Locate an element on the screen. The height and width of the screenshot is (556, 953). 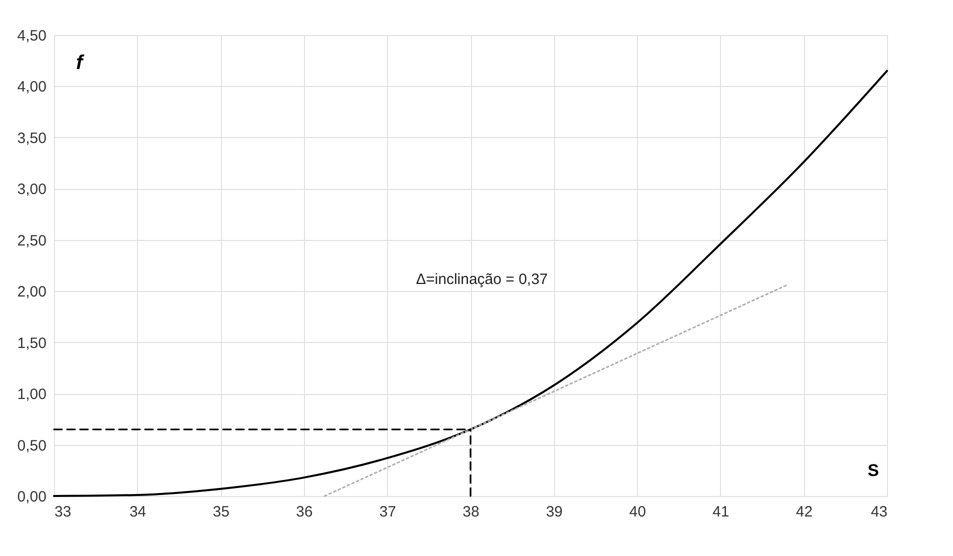
y-tick-label: 1,50 is located at coordinates (31, 343).